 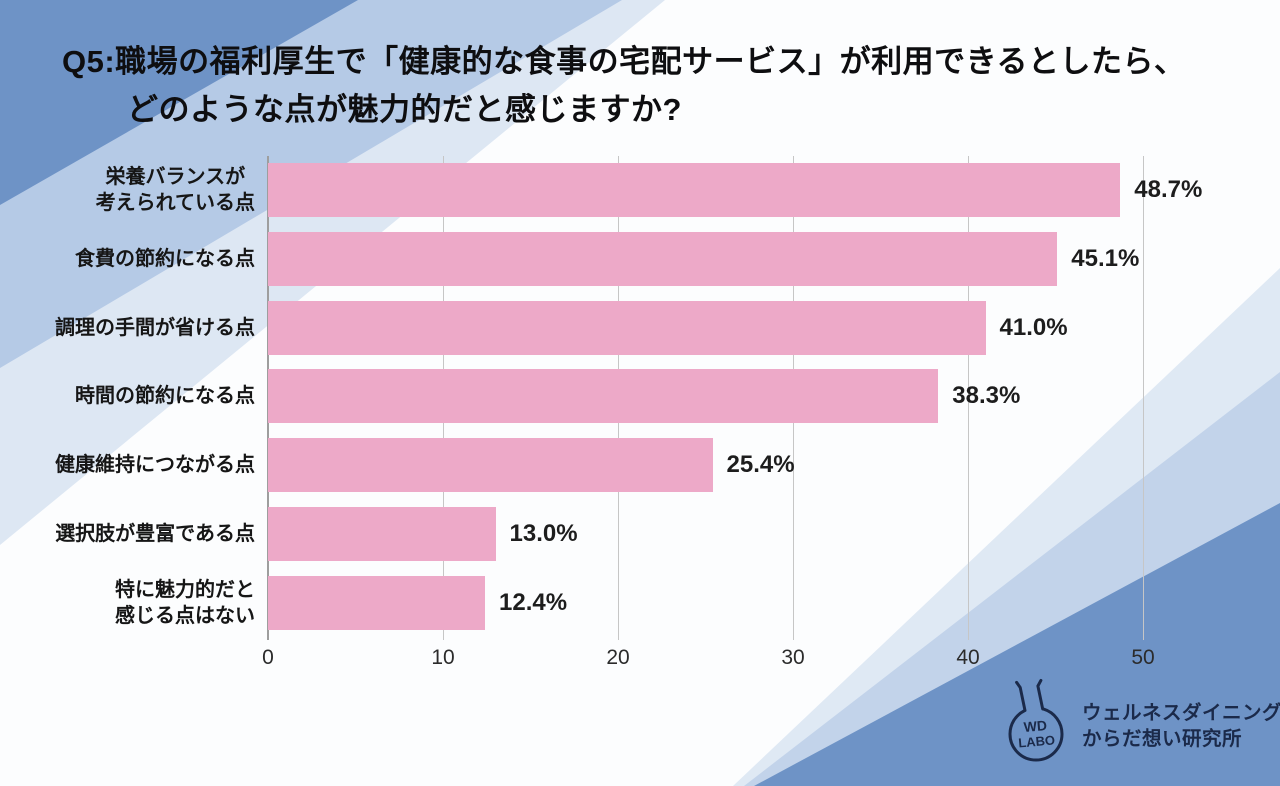 I want to click on bar-value-label: 38.3%, so click(x=986, y=396).